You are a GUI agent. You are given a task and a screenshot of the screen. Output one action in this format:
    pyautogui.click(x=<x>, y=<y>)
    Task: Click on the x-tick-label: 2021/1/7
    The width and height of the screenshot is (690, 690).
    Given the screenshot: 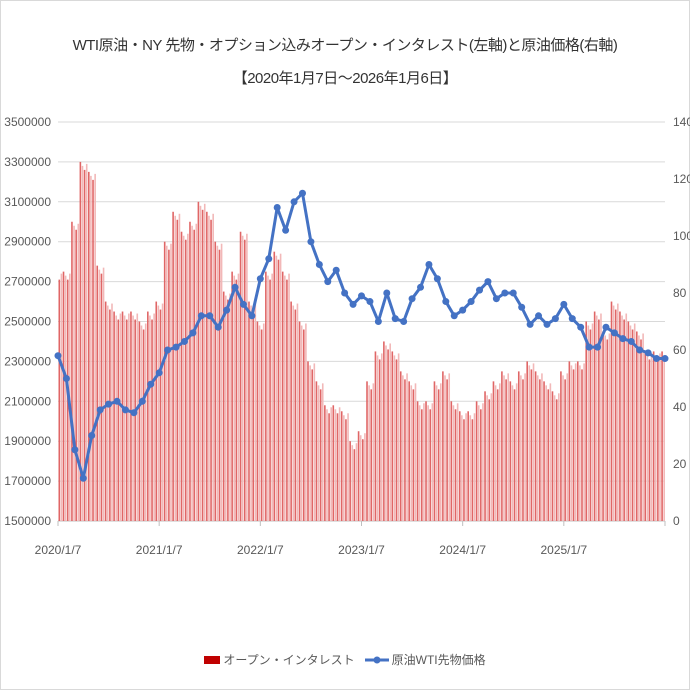 What is the action you would take?
    pyautogui.click(x=159, y=550)
    